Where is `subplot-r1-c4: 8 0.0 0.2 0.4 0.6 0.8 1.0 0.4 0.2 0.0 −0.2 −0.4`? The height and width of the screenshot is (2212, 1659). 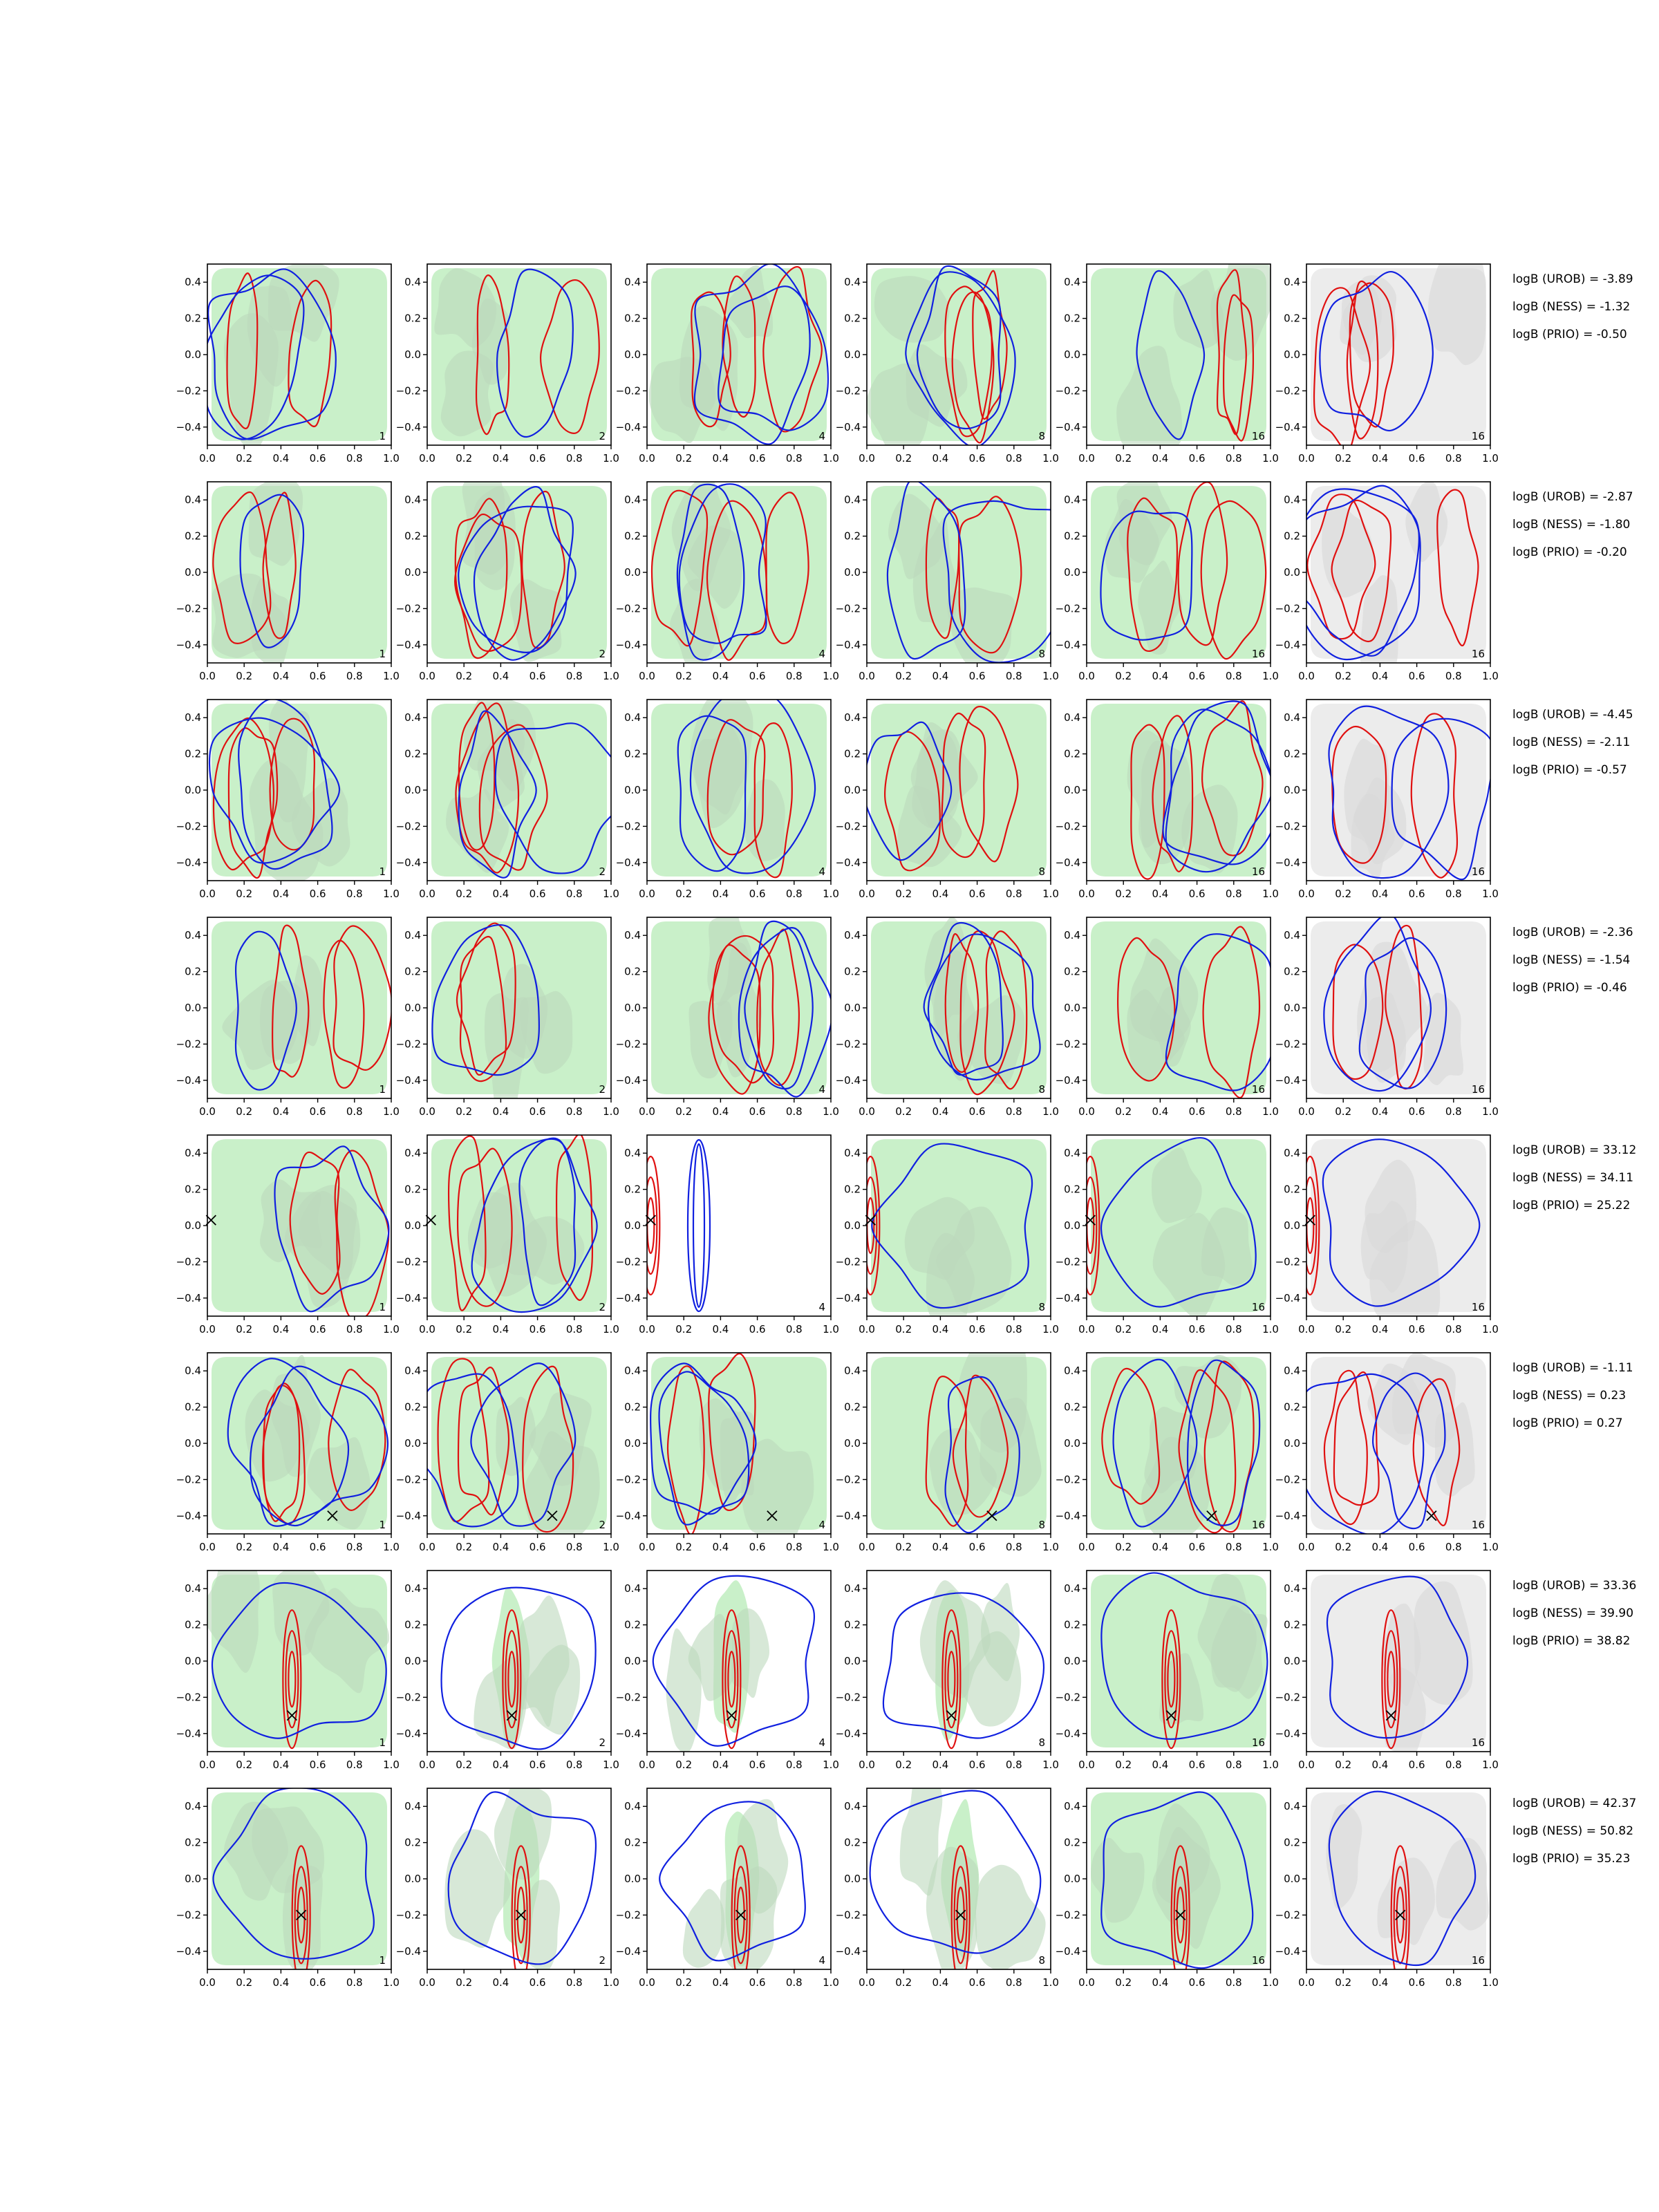 subplot-r1-c4: 8 0.0 0.2 0.4 0.6 0.8 1.0 0.4 0.2 0.0 −0.2 −0.4 is located at coordinates (948, 364).